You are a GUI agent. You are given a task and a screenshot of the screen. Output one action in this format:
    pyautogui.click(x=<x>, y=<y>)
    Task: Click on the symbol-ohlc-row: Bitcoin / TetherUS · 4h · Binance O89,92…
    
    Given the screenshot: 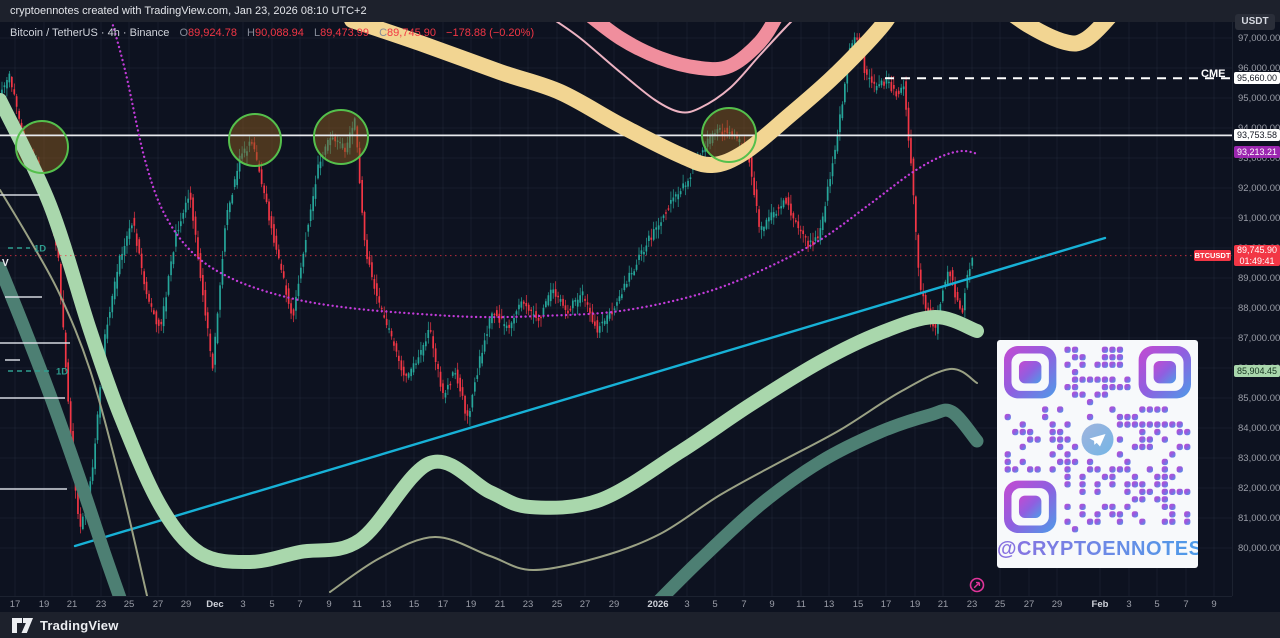 What is the action you would take?
    pyautogui.click(x=272, y=34)
    